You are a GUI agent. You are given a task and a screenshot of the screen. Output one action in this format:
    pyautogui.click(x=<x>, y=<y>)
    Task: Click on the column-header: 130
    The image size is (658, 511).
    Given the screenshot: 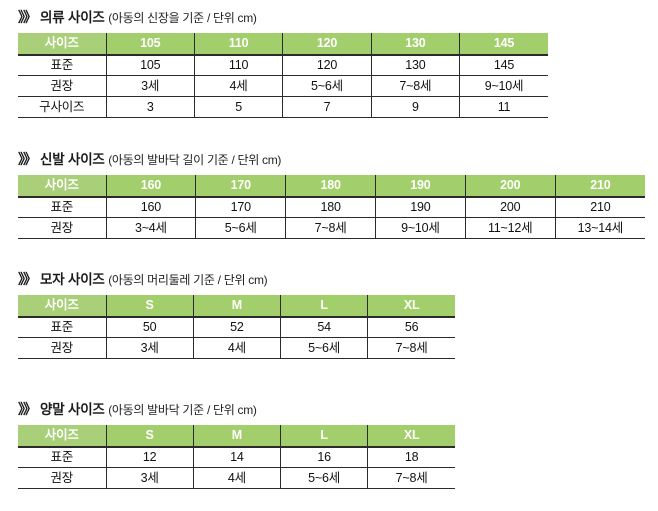 What is the action you would take?
    pyautogui.click(x=416, y=44)
    